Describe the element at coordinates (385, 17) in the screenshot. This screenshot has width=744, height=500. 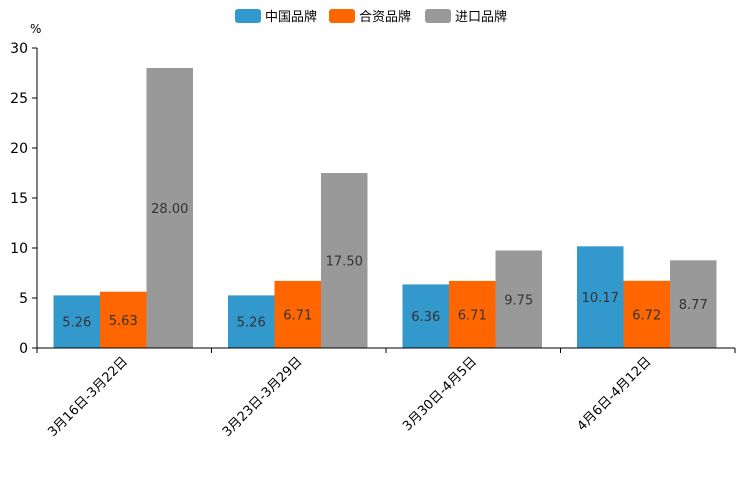
I see `legend-label: 合资品牌` at that location.